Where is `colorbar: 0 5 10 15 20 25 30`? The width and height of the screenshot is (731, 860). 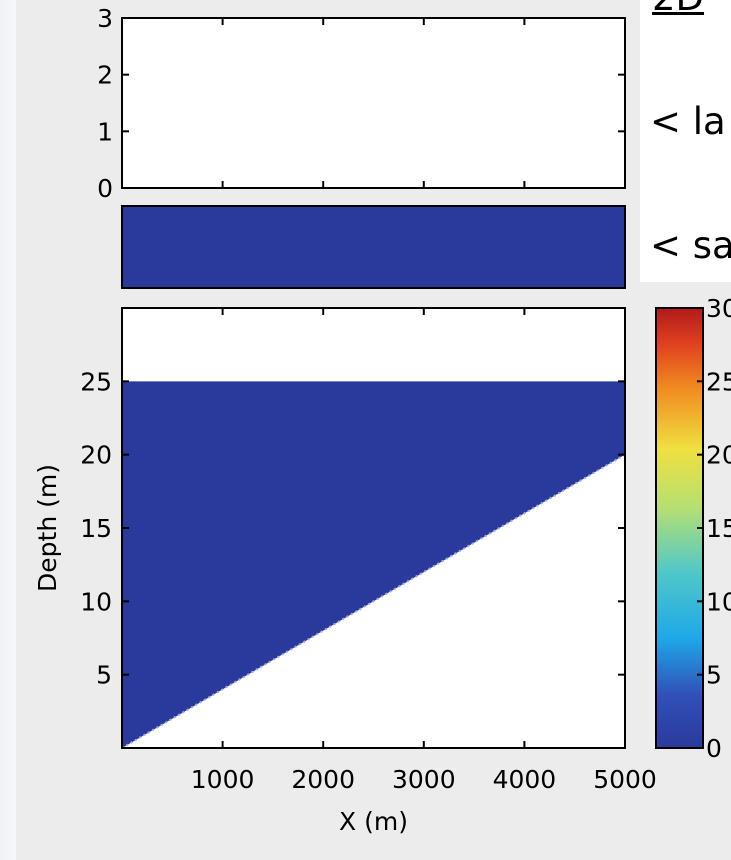 colorbar: 0 5 10 15 20 25 30 is located at coordinates (693, 528).